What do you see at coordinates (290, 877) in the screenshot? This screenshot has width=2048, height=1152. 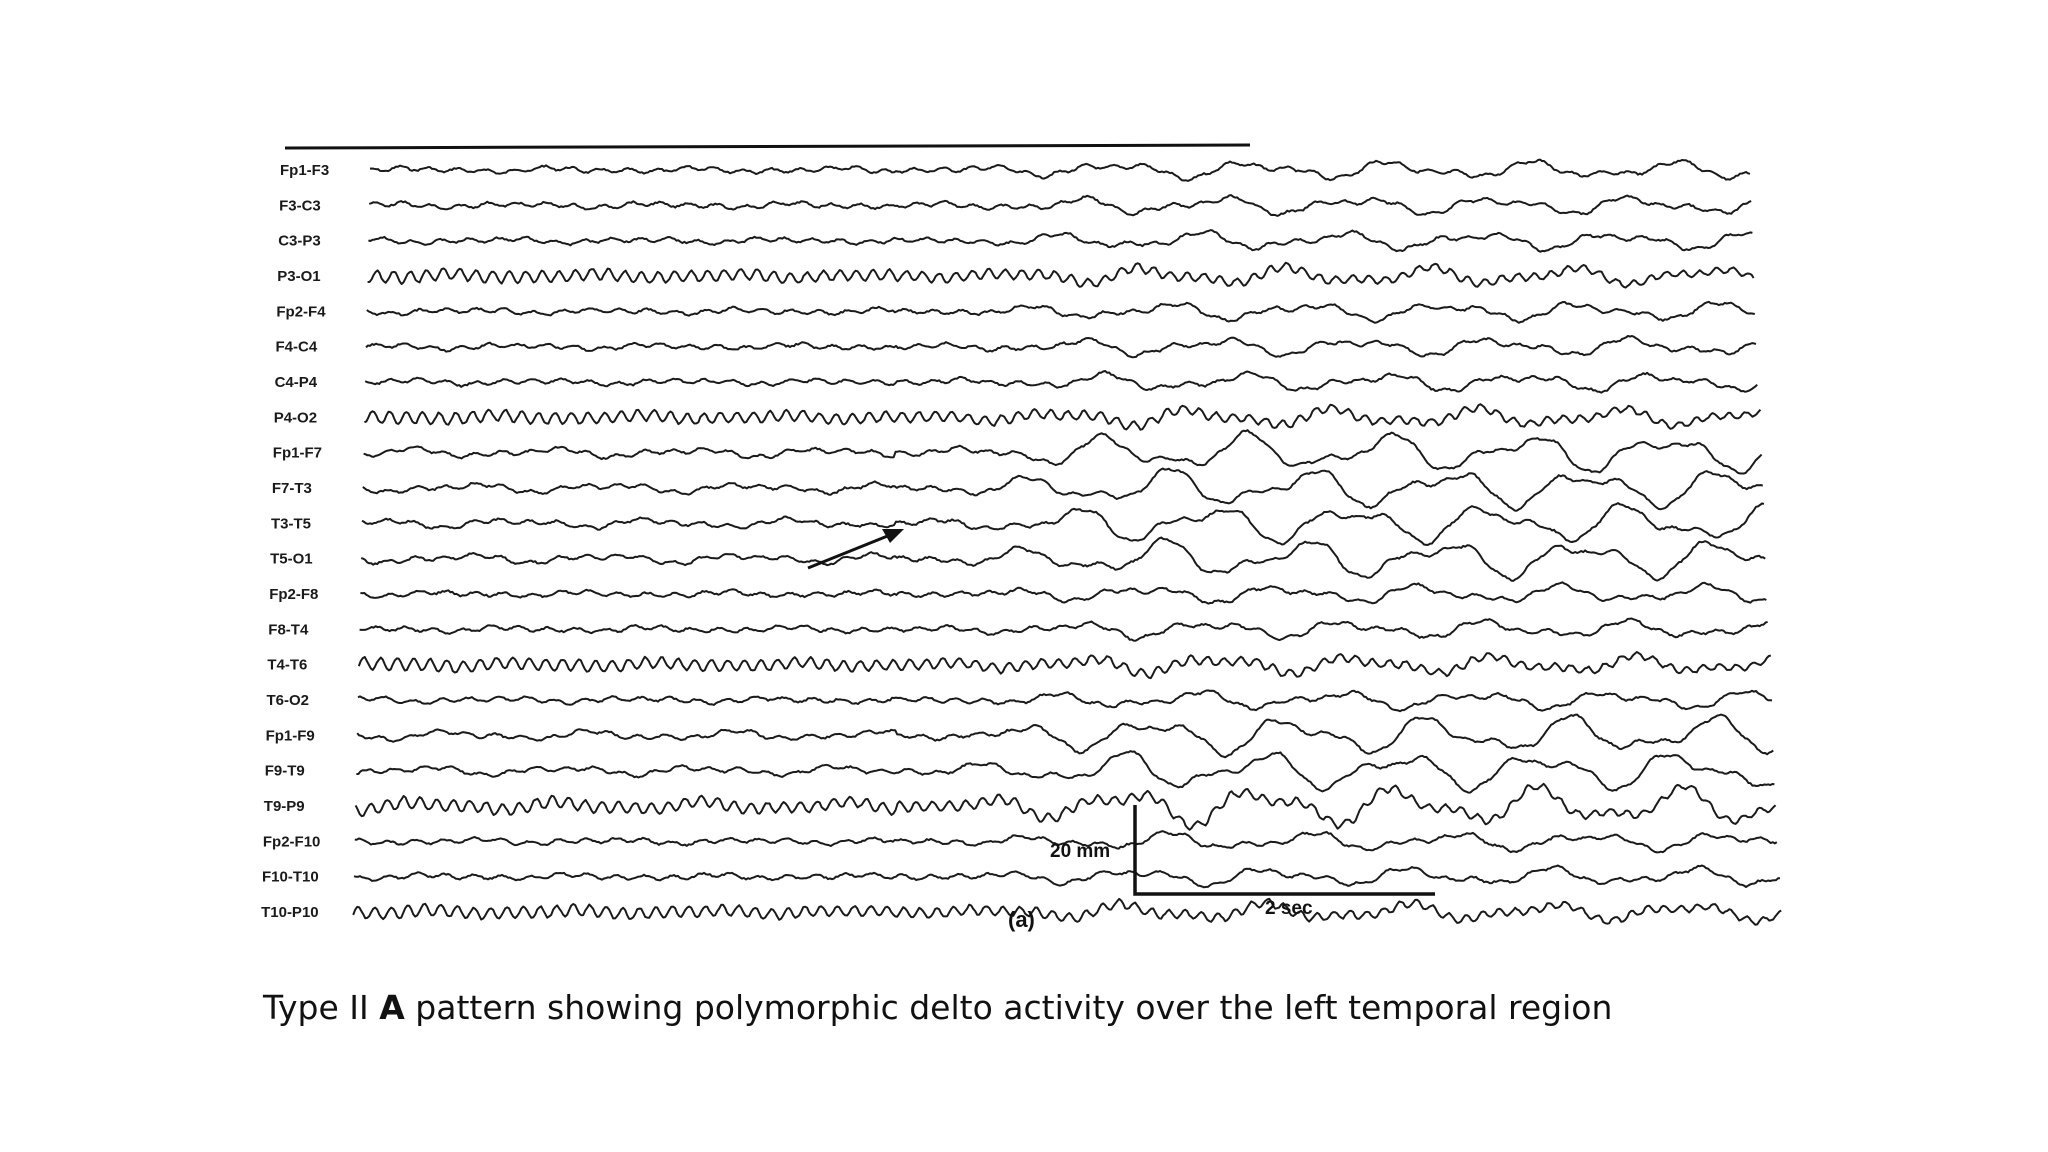 I see `channel-label: F10-T10` at bounding box center [290, 877].